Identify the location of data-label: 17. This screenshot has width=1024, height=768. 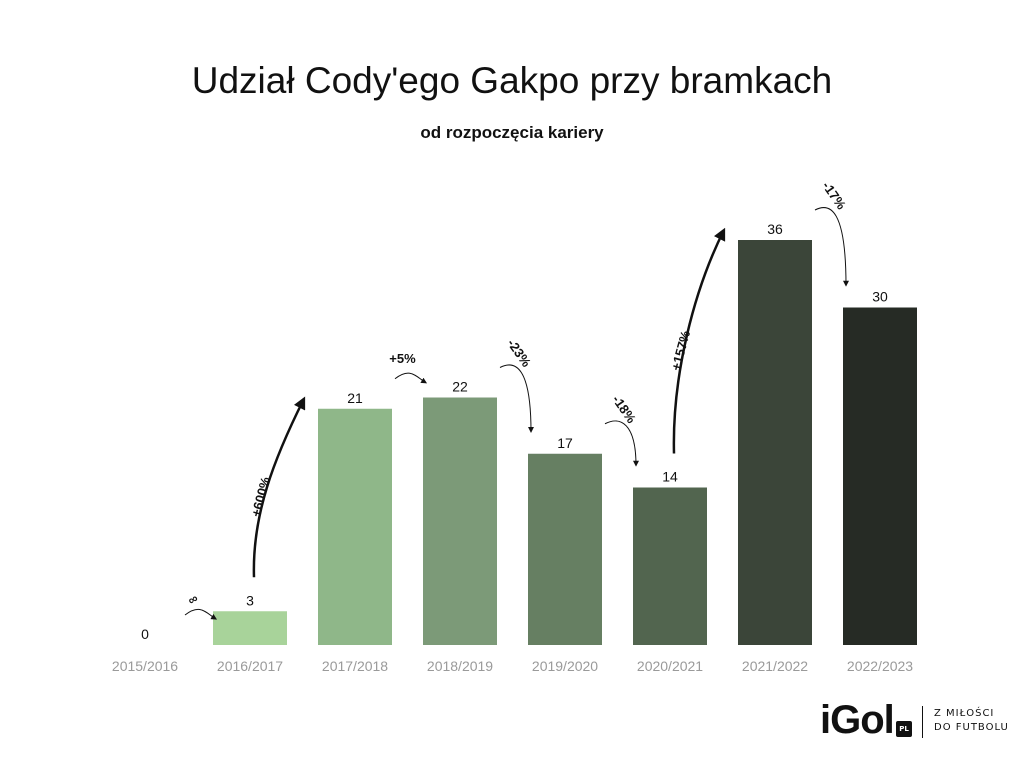
(565, 443).